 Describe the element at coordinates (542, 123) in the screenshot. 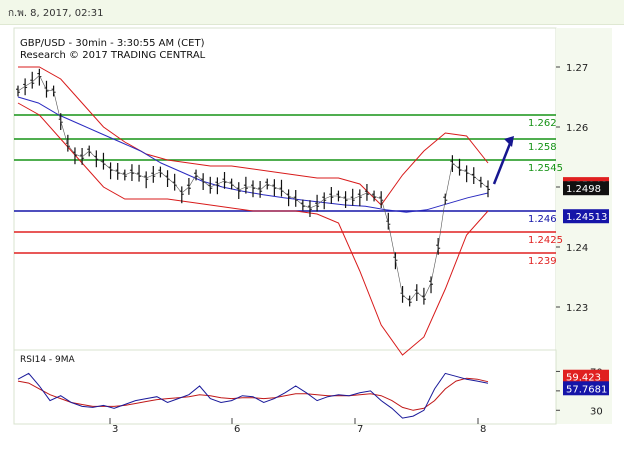

I see `level-label: 1.262` at that location.